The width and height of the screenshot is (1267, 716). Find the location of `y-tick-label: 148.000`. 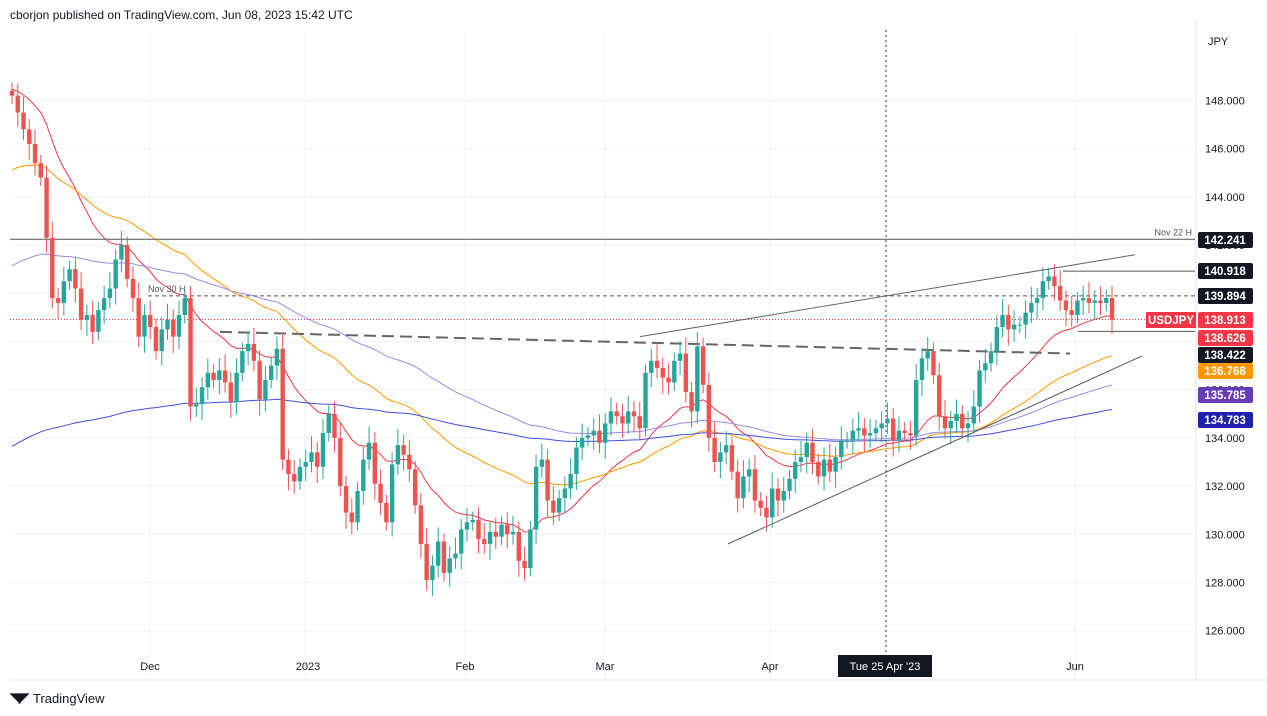

y-tick-label: 148.000 is located at coordinates (1225, 102).